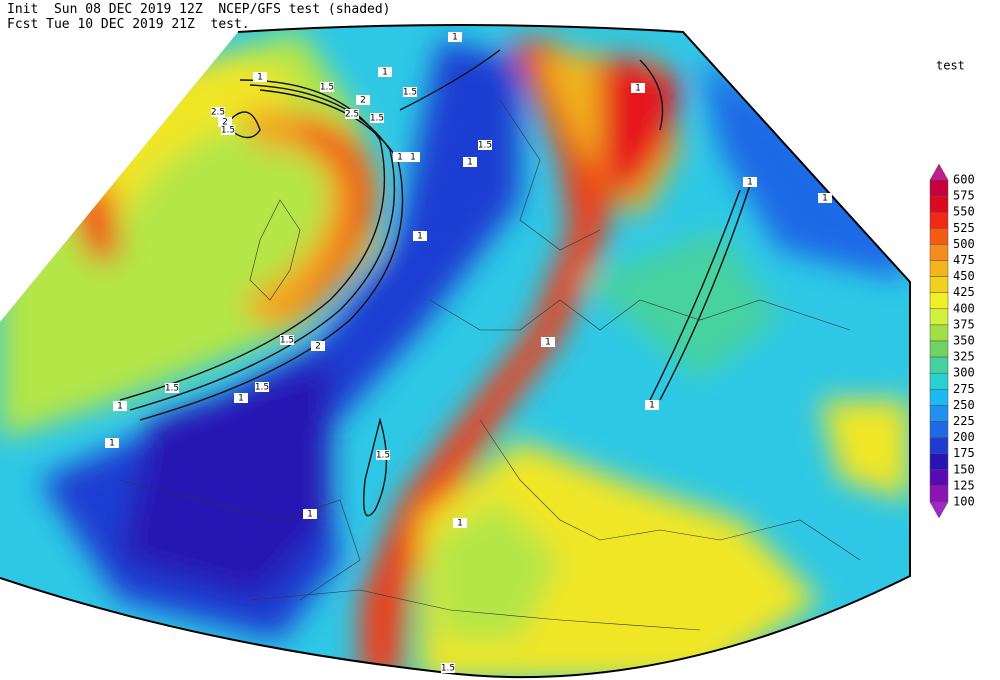  Describe the element at coordinates (964, 308) in the screenshot. I see `colorbar-label: 400` at that location.